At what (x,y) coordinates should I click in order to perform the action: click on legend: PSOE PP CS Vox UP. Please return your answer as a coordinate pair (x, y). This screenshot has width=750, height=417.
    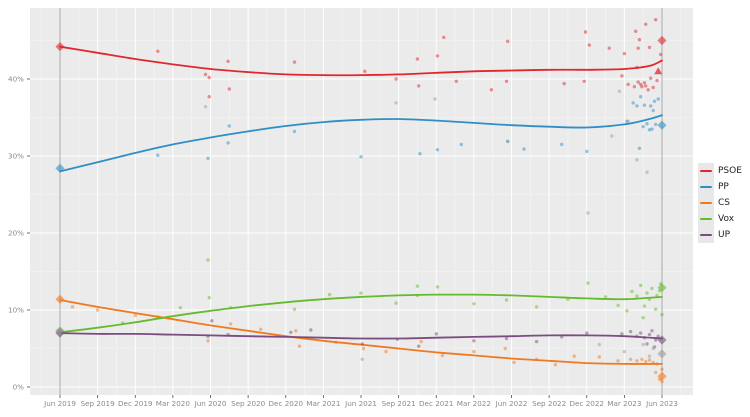
    Looking at the image, I should click on (720, 203).